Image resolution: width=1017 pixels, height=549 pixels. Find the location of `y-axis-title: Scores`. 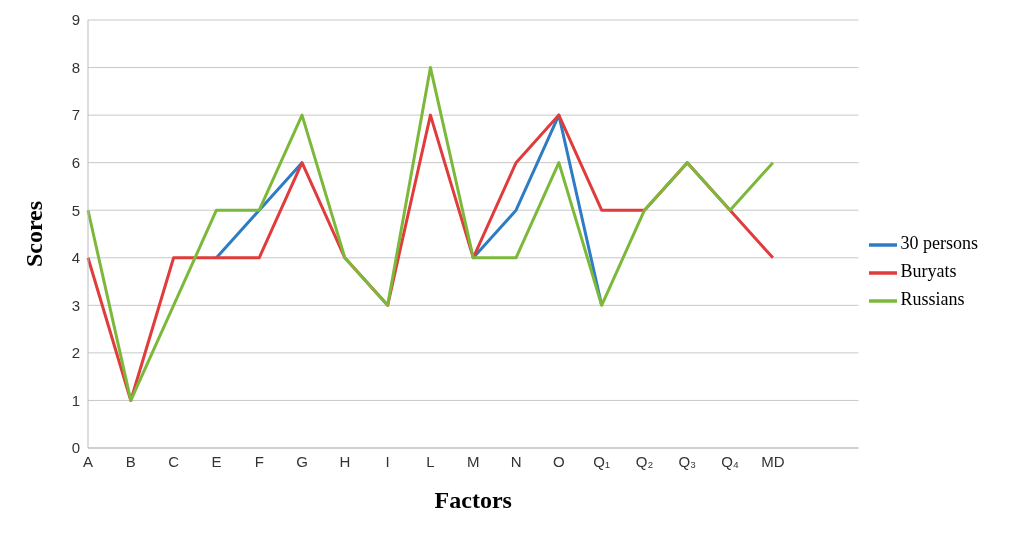

y-axis-title: Scores is located at coordinates (33, 234).